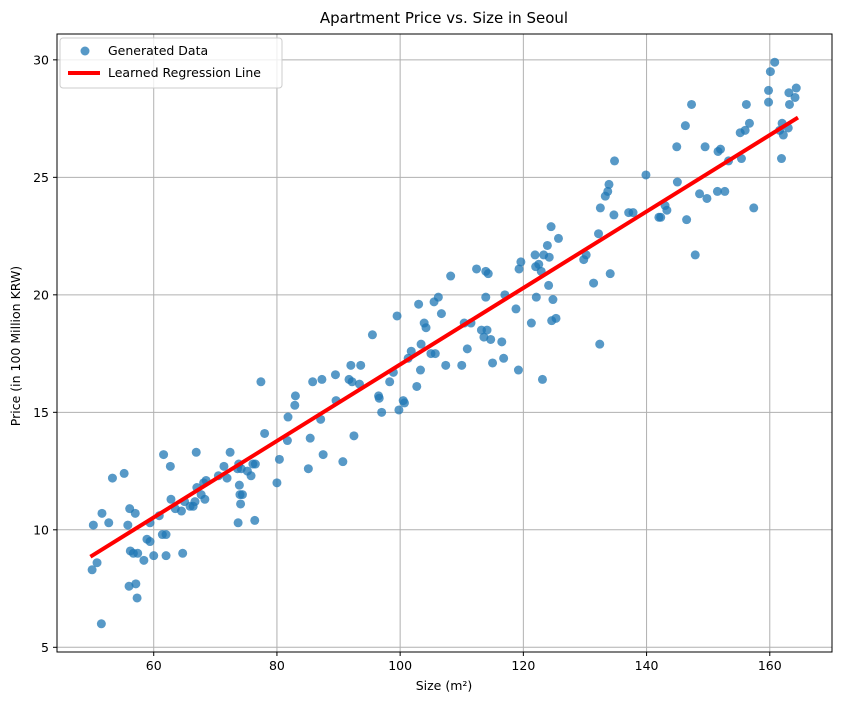 This screenshot has height=701, width=841. What do you see at coordinates (41, 59) in the screenshot?
I see `y-tick-label: 30` at bounding box center [41, 59].